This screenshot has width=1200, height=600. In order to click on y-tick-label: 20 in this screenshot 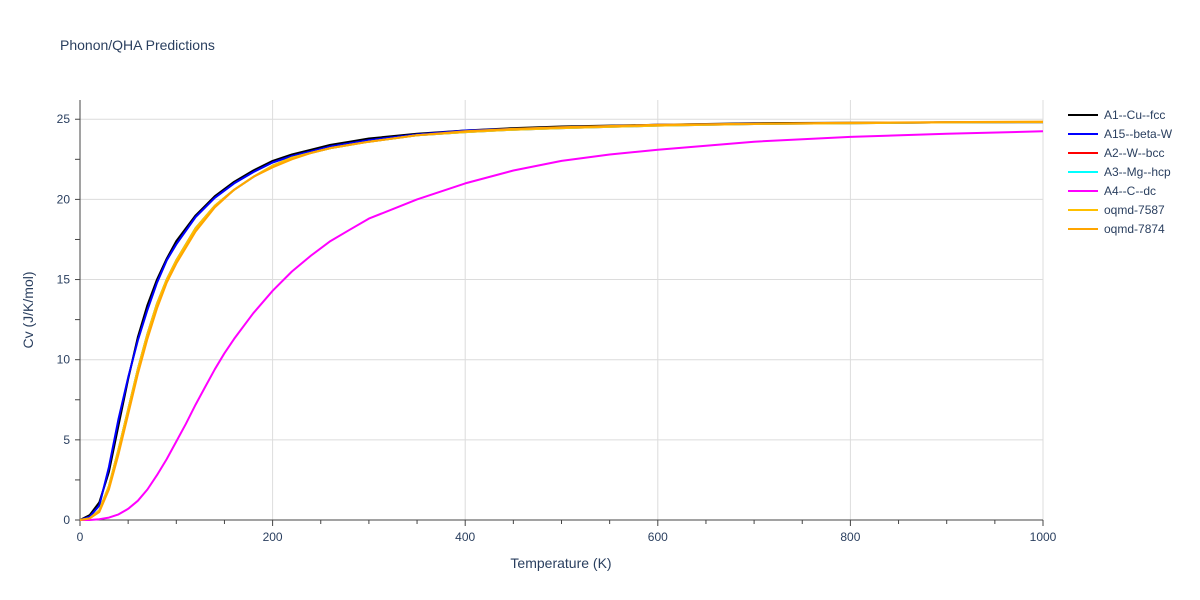, I will do `click(64, 199)`.